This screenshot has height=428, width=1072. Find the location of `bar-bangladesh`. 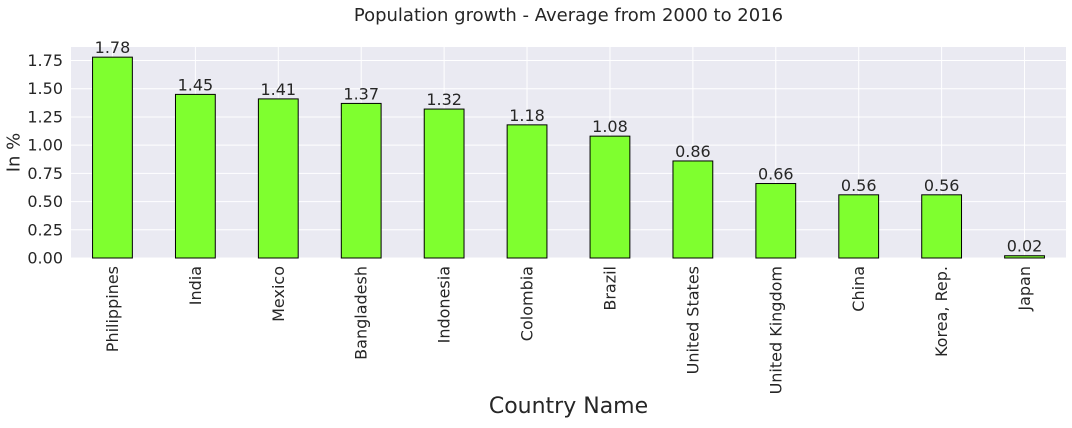

bar-bangladesh is located at coordinates (361, 180).